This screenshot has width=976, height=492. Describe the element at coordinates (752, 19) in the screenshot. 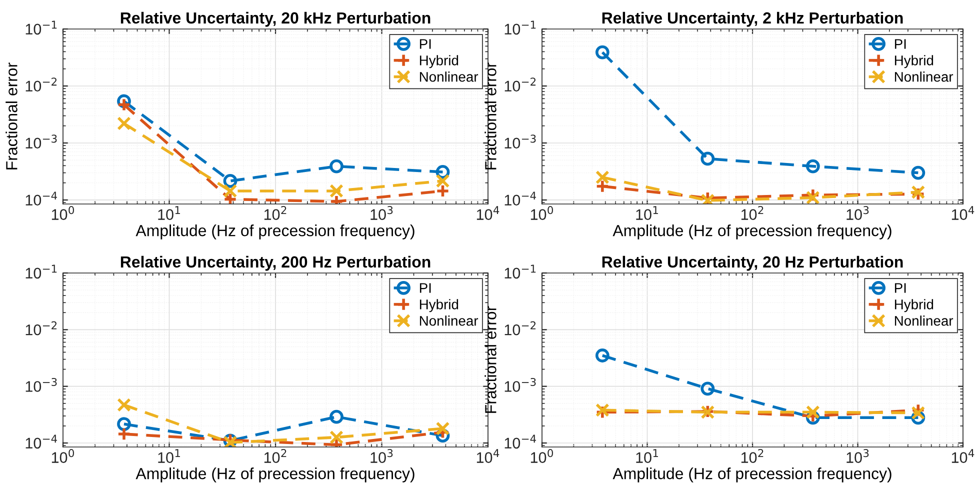

I see `chart-title: Relative Uncertainty, 2 kHz Perturbation` at that location.